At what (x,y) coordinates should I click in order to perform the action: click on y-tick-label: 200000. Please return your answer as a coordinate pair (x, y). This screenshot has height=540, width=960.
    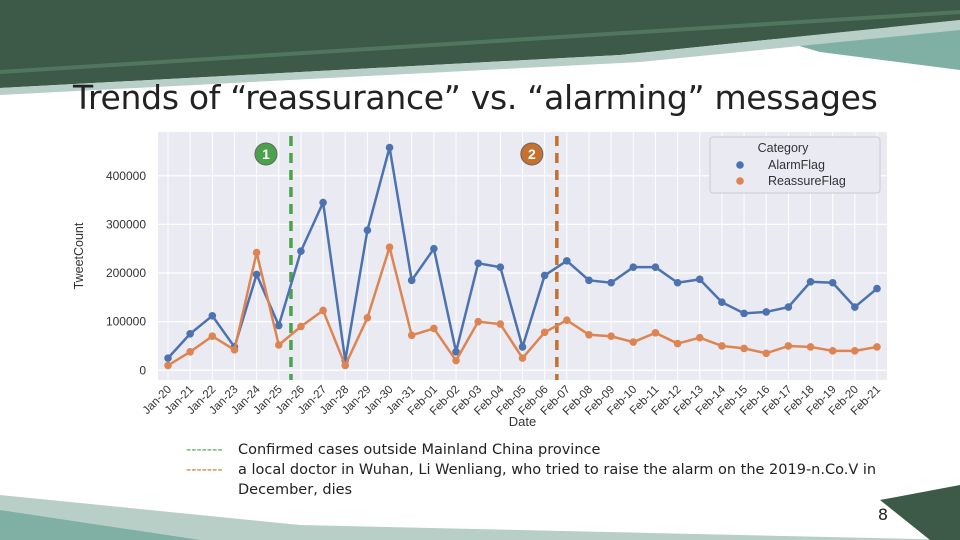
    Looking at the image, I should click on (126, 273).